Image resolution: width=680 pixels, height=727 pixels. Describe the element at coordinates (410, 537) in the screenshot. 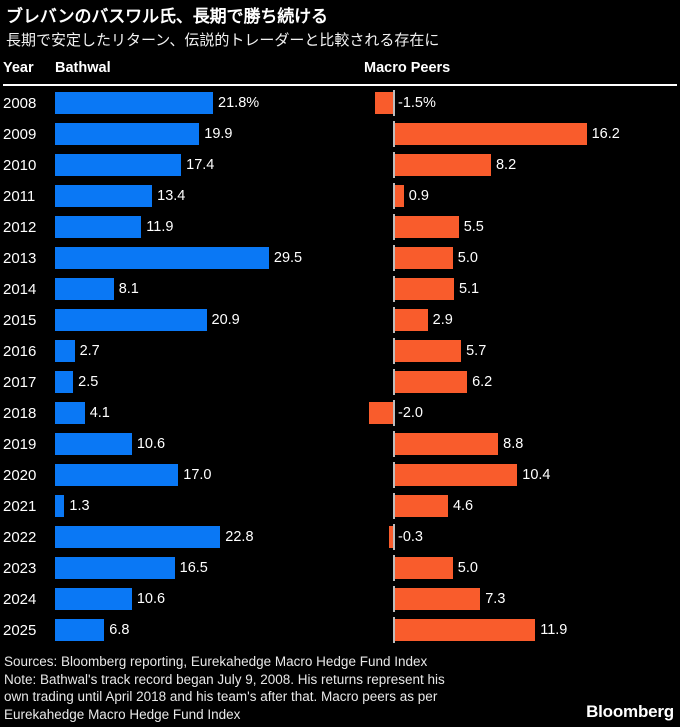

I see `macro-peers-value-label: -0.3` at that location.